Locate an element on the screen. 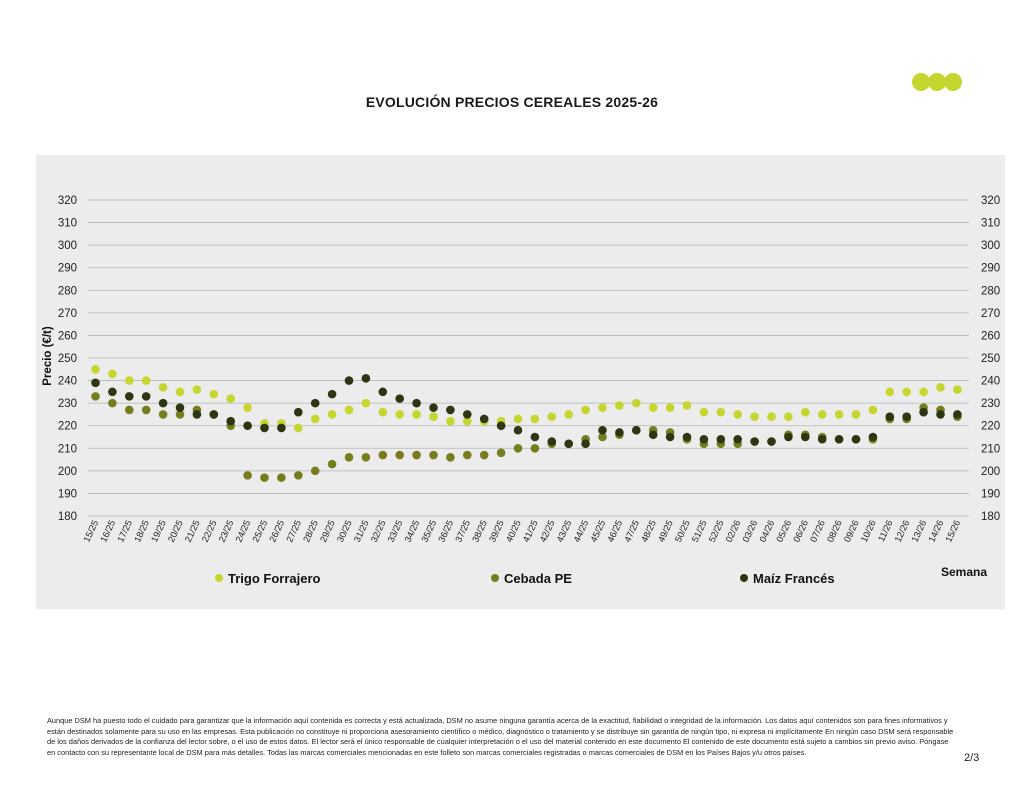 The image size is (1024, 791). y-tick-label-right: 210 is located at coordinates (990, 449).